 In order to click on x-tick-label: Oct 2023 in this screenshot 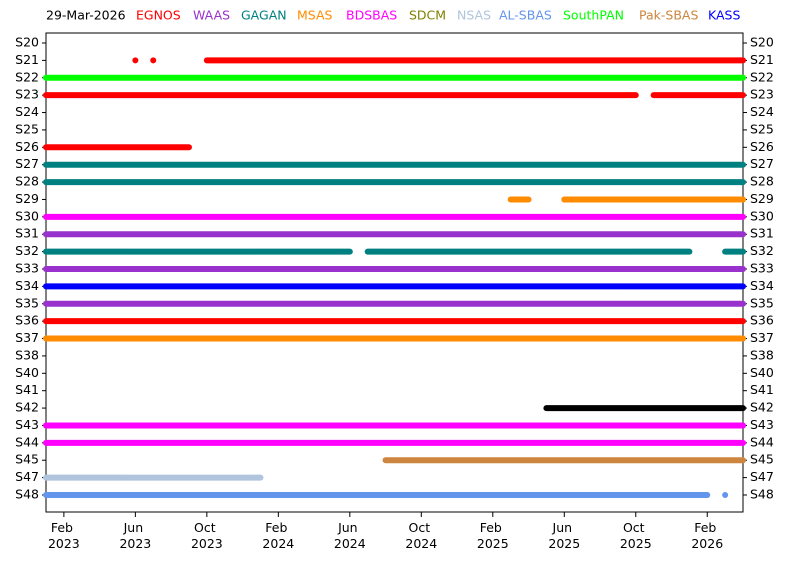, I will do `click(207, 535)`.